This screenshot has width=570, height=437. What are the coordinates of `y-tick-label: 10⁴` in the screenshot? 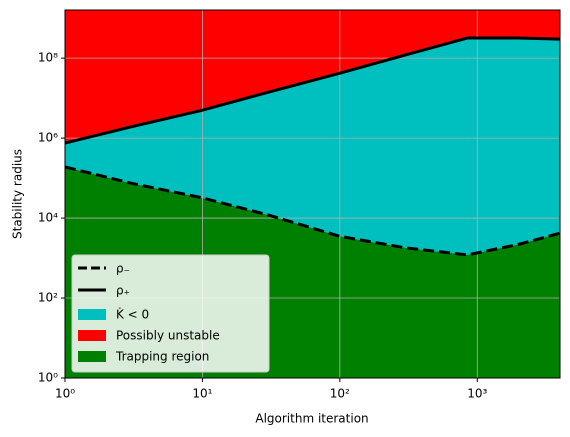 It's located at (48, 218).